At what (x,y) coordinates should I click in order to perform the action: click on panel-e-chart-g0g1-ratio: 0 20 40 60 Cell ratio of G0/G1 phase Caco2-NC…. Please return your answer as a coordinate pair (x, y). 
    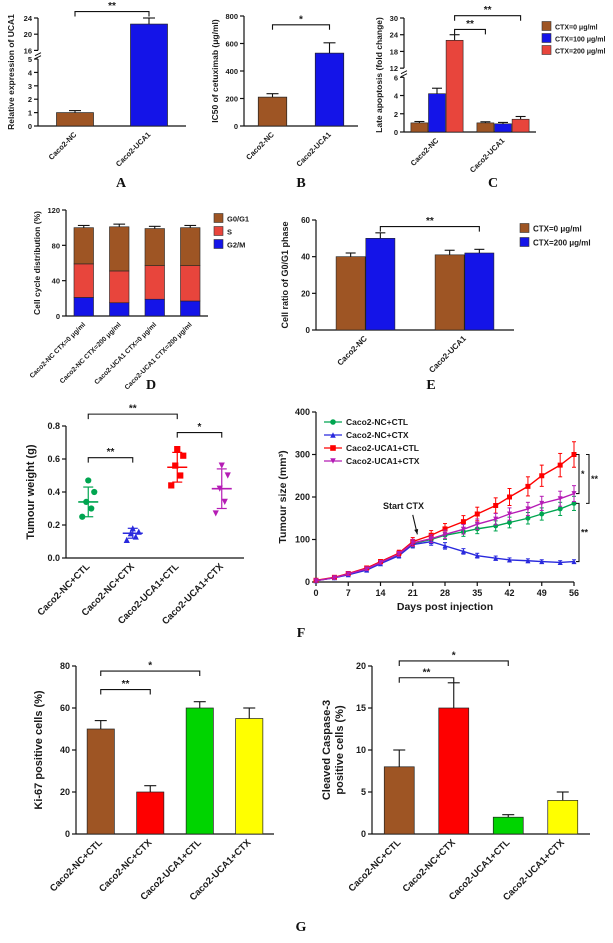
    Looking at the image, I should click on (443, 291).